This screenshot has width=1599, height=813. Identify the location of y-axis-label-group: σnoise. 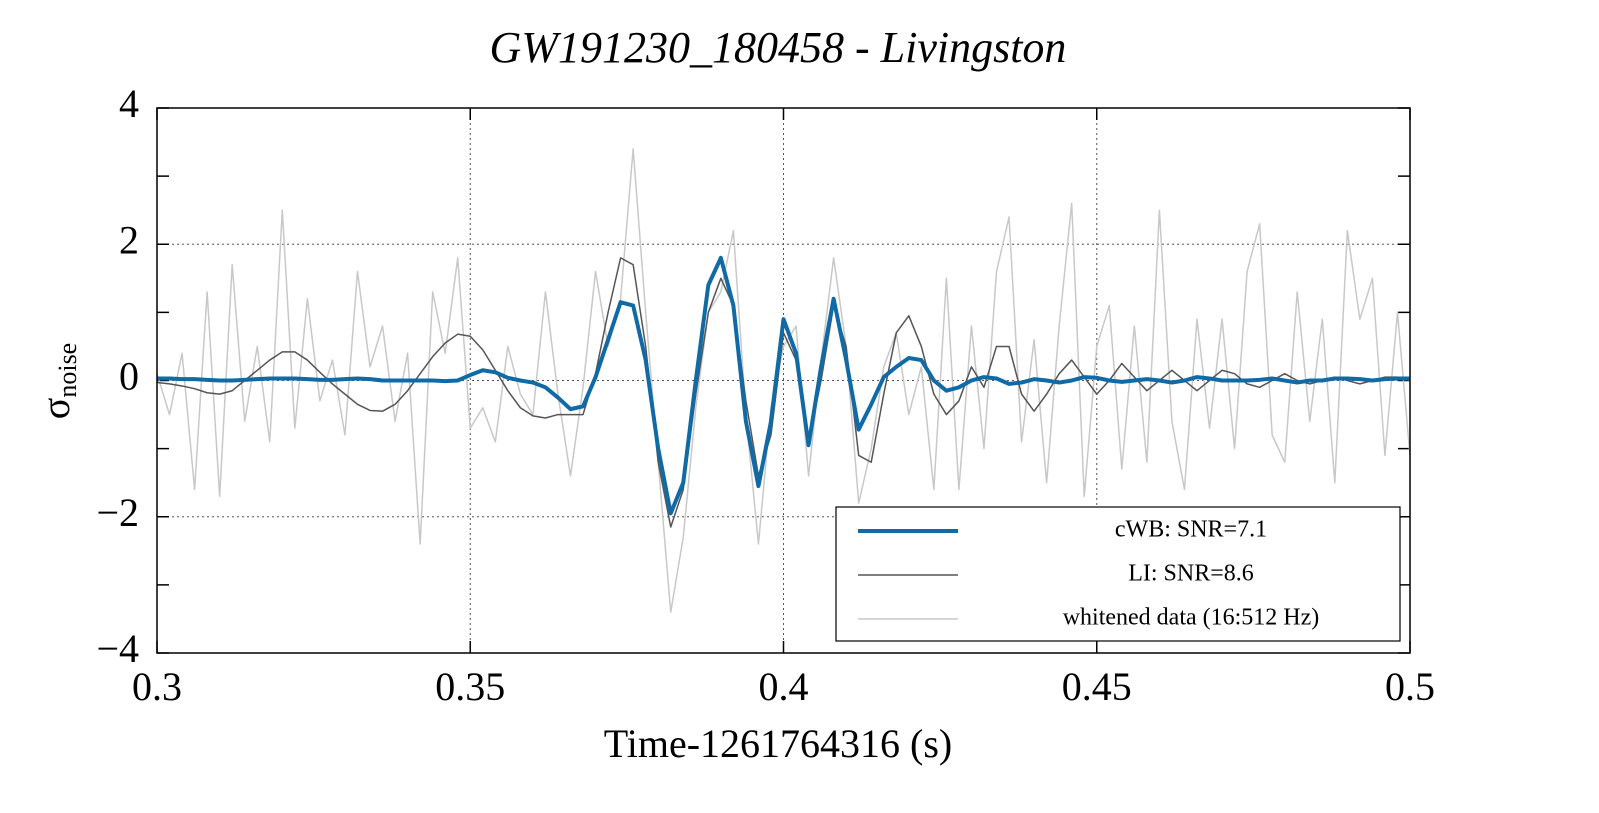
(57, 381).